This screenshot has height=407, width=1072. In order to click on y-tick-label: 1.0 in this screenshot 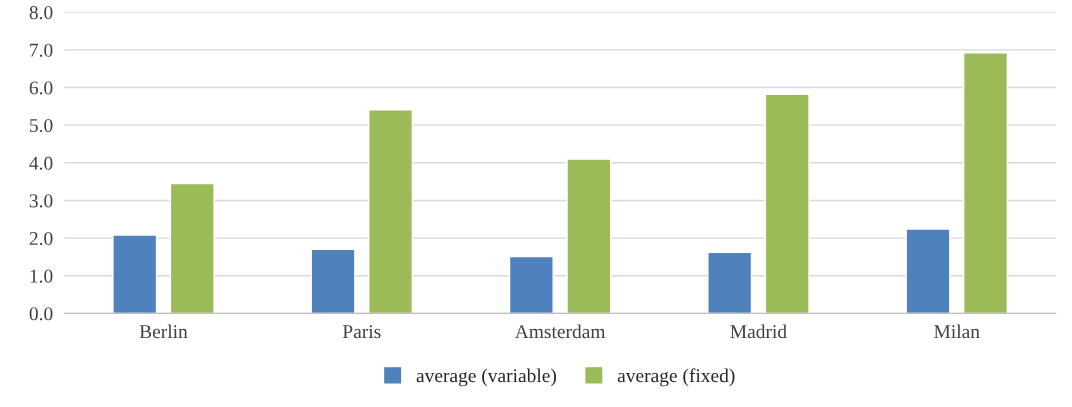, I will do `click(41, 276)`.